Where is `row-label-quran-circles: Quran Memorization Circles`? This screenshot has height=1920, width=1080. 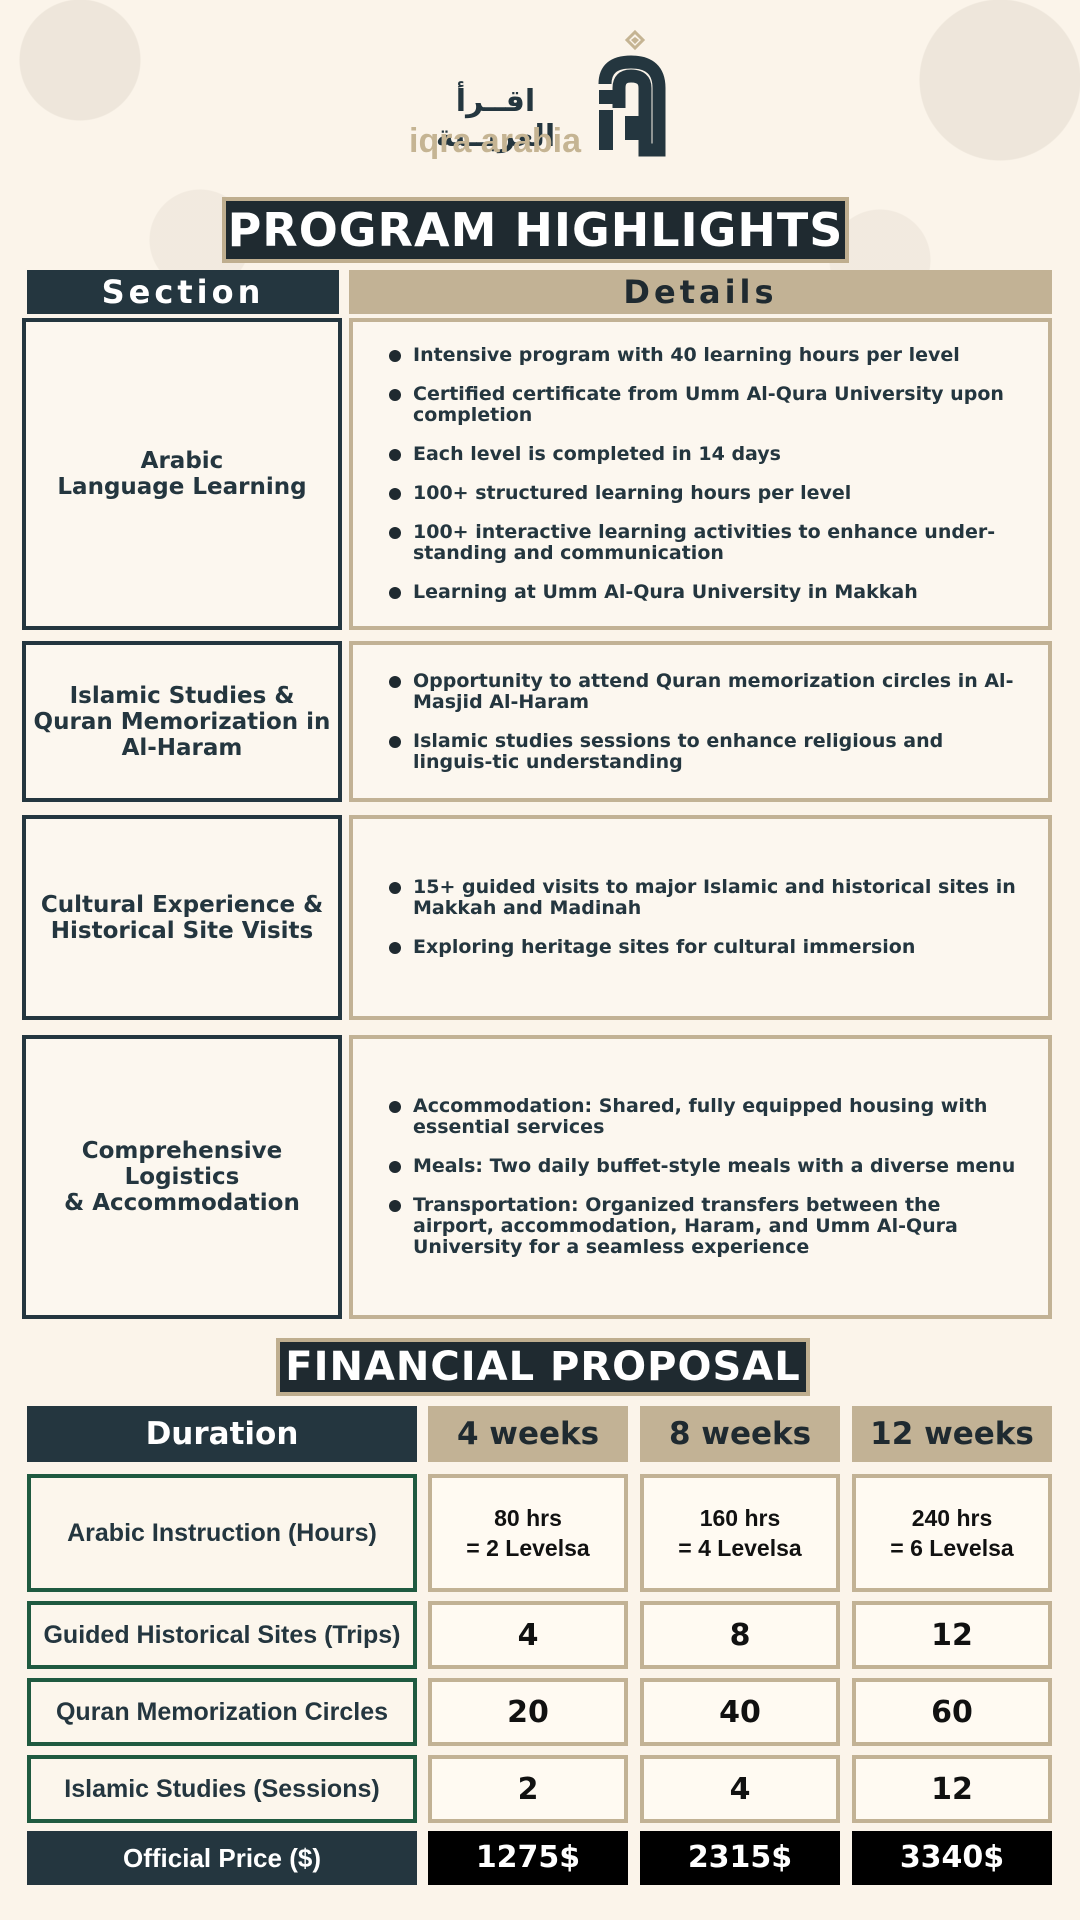
row-label-quran-circles: Quran Memorization Circles is located at coordinates (222, 1712).